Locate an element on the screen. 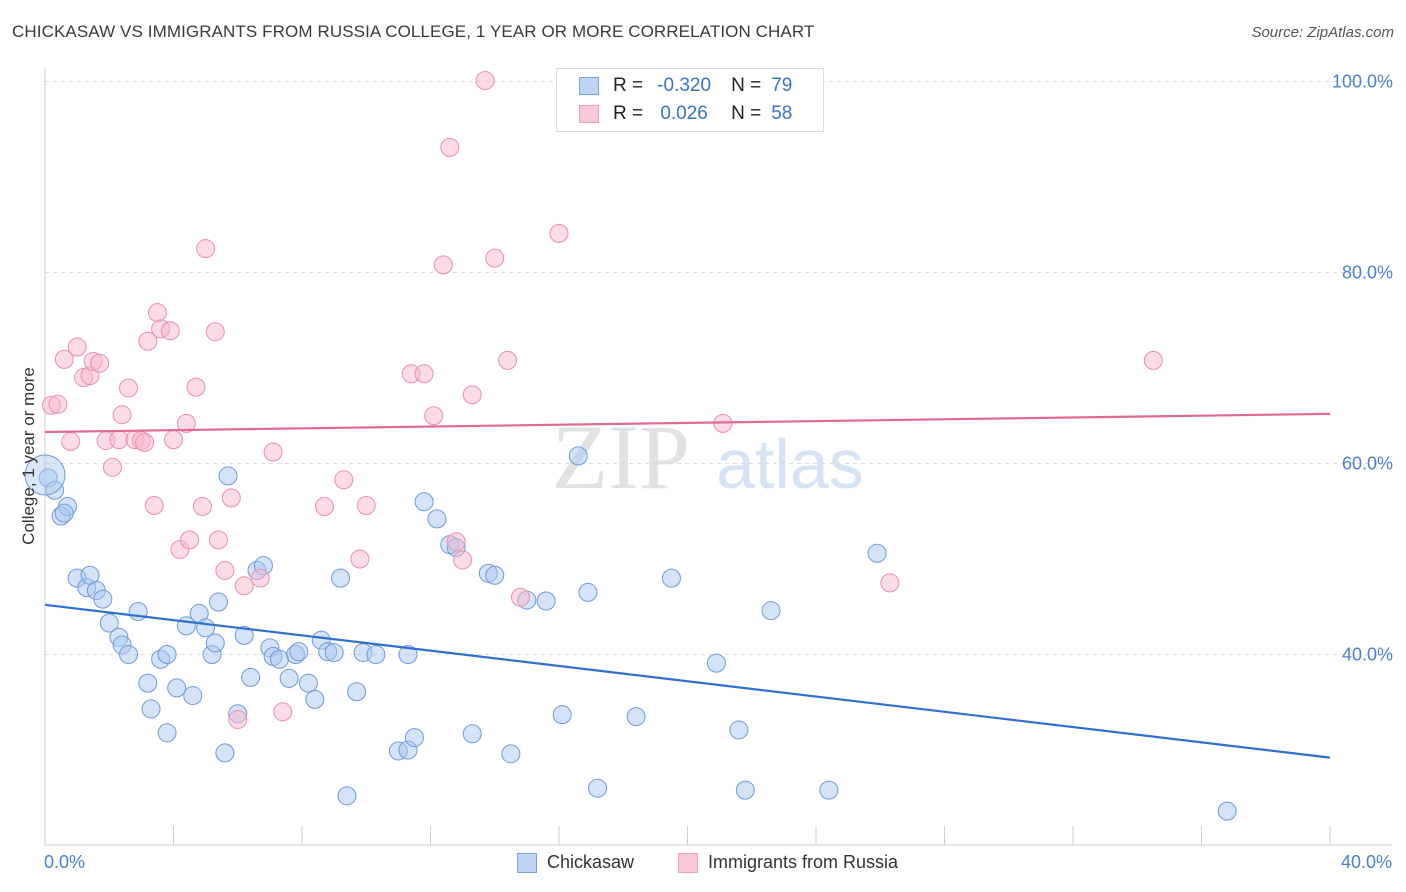 The height and width of the screenshot is (892, 1406). y-tick-label: 60.0% is located at coordinates (1367, 464).